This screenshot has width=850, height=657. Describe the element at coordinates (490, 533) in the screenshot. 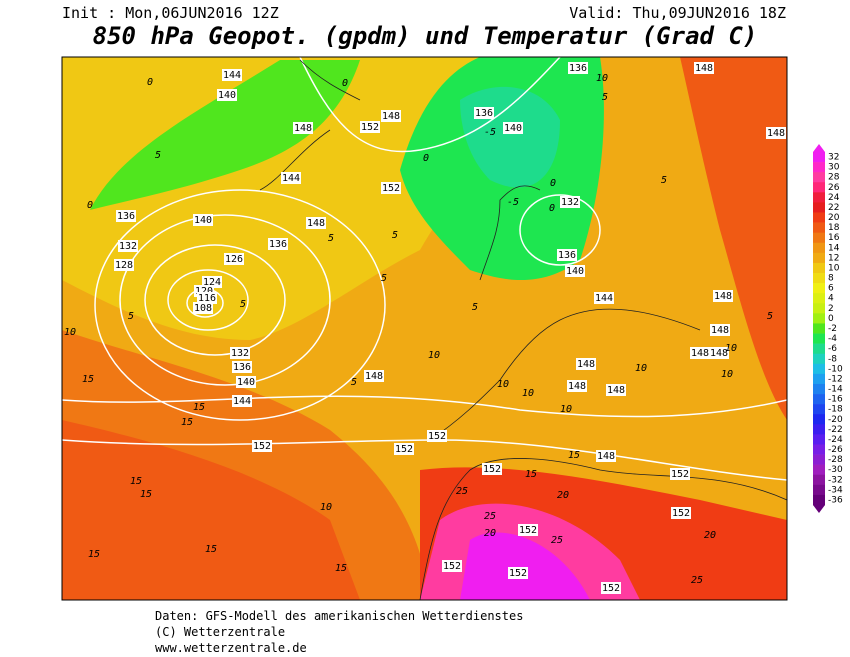

I see `temperature-label: 20` at that location.